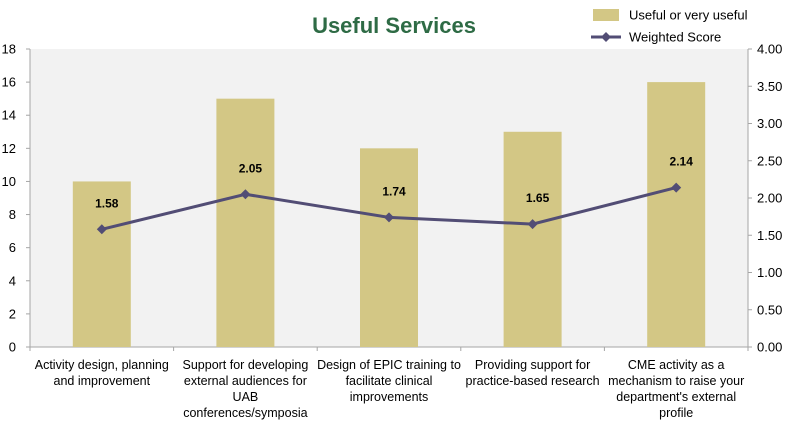 This screenshot has height=440, width=787. I want to click on chart-title: Useful Services, so click(394, 25).